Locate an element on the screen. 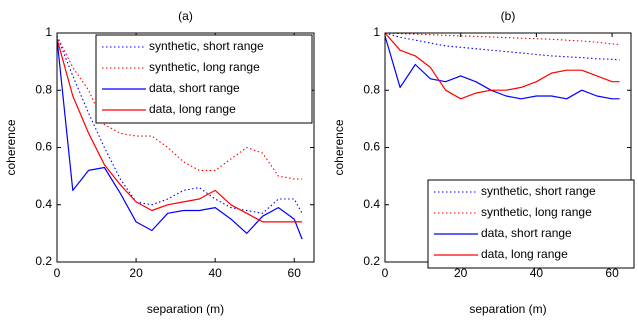 Image resolution: width=638 pixels, height=330 pixels. series-line-synthetic-long-range is located at coordinates (502, 39).